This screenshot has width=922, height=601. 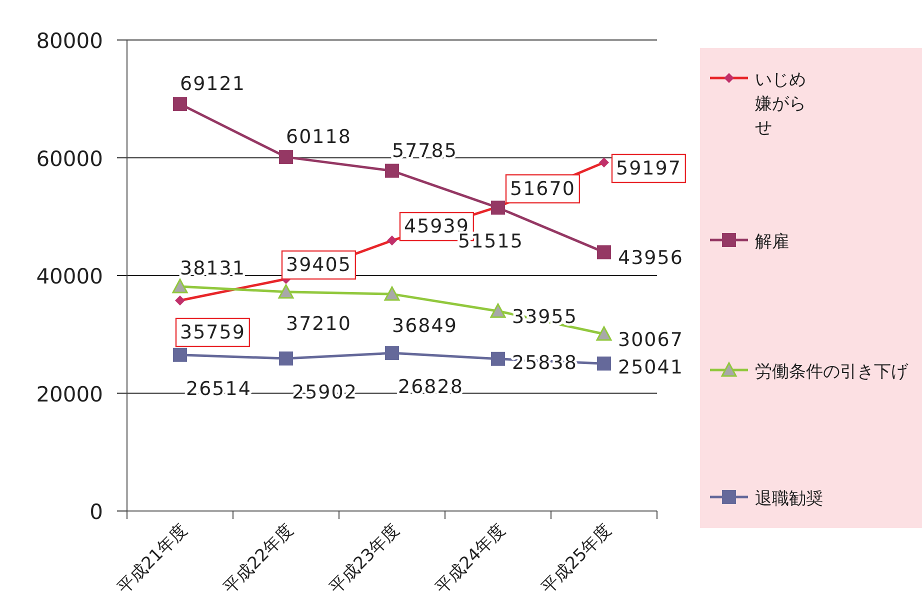 I want to click on legend-label: 退職勧奨, so click(x=789, y=499).